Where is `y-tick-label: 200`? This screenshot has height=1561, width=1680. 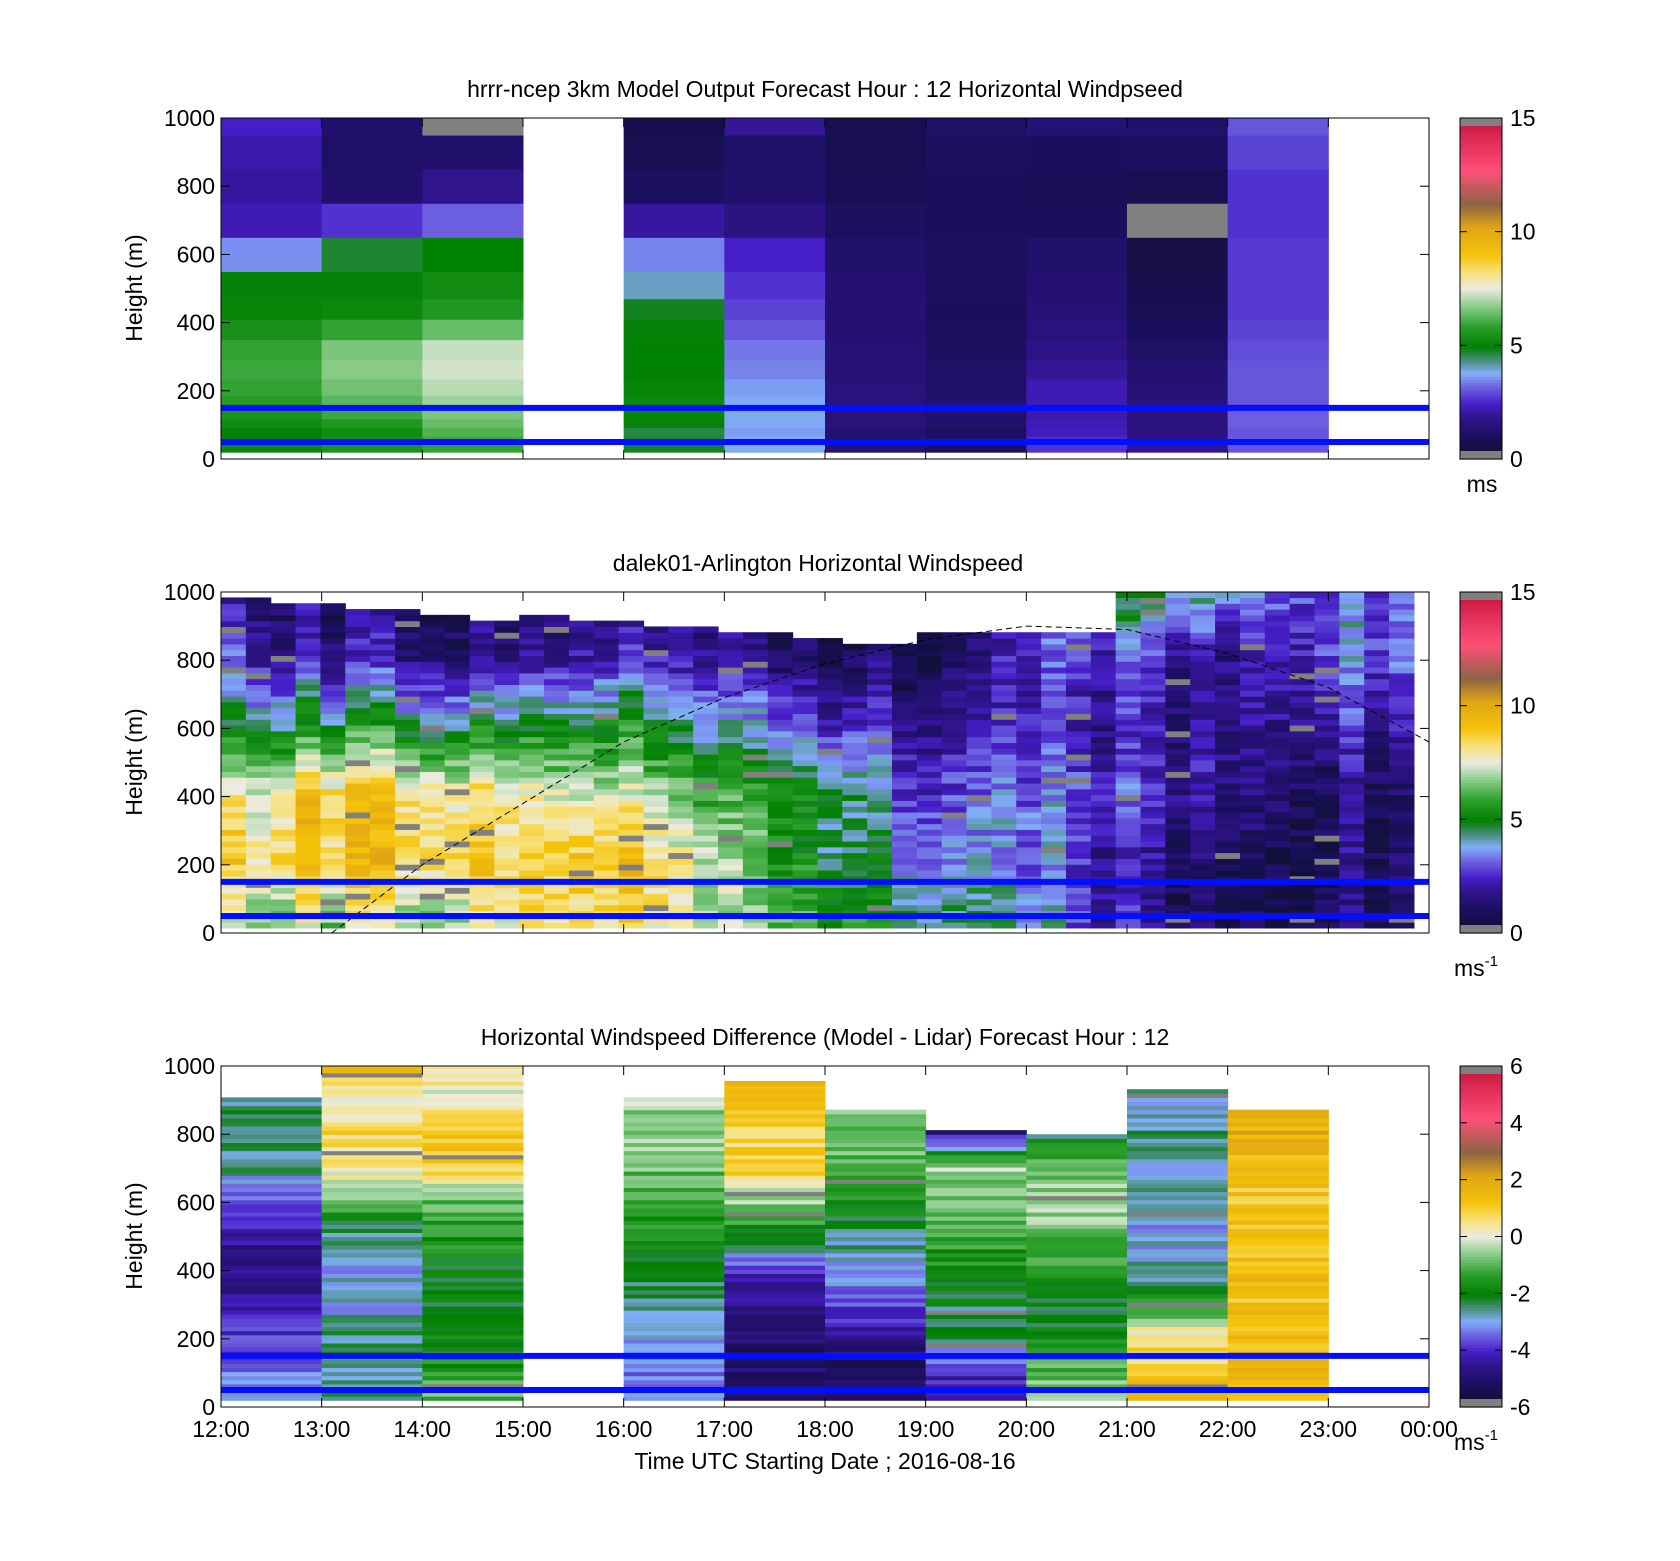
y-tick-label: 200 is located at coordinates (196, 865).